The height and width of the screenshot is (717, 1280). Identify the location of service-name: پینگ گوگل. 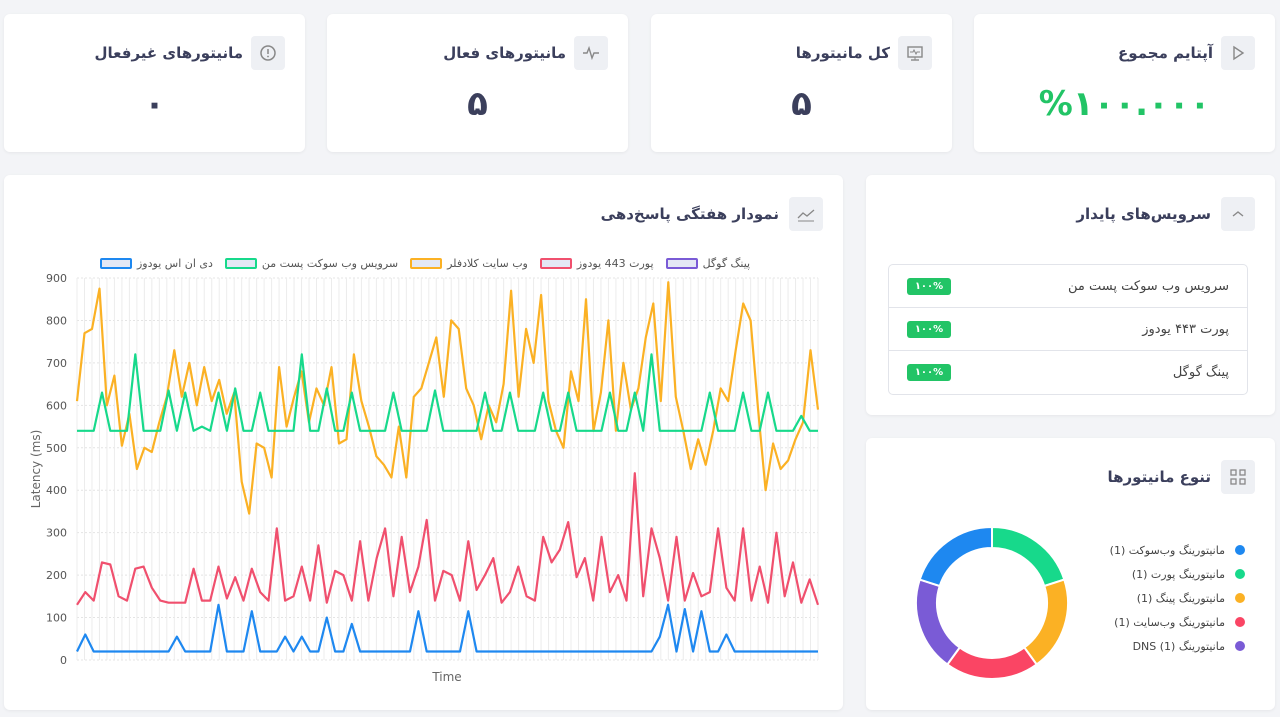
(1200, 372).